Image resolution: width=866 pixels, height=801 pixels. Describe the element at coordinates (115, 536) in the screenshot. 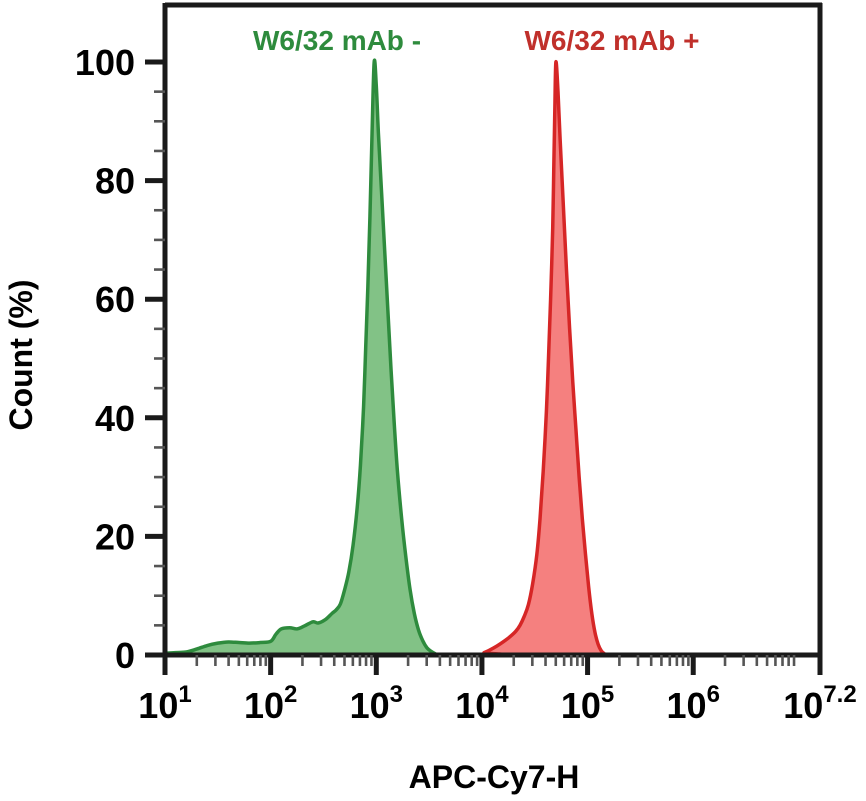

I see `y-tick-label: 20` at that location.